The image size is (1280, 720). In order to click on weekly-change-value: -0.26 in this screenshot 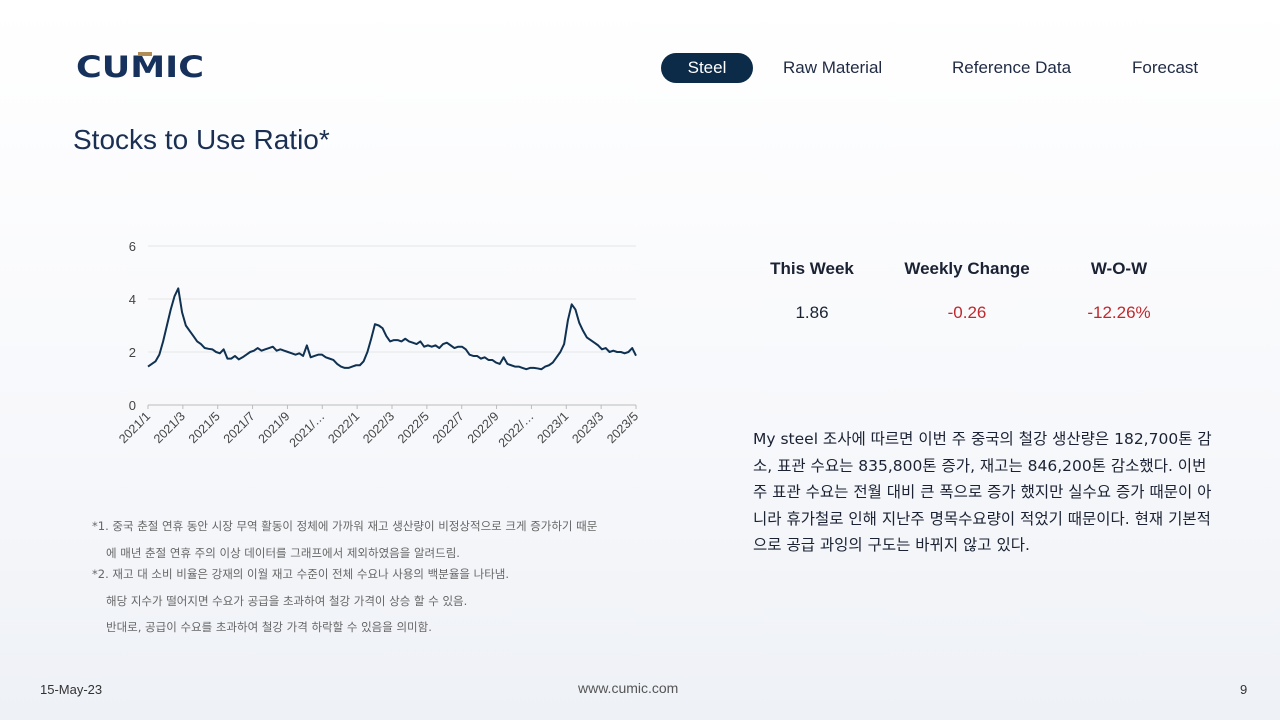, I will do `click(967, 312)`.